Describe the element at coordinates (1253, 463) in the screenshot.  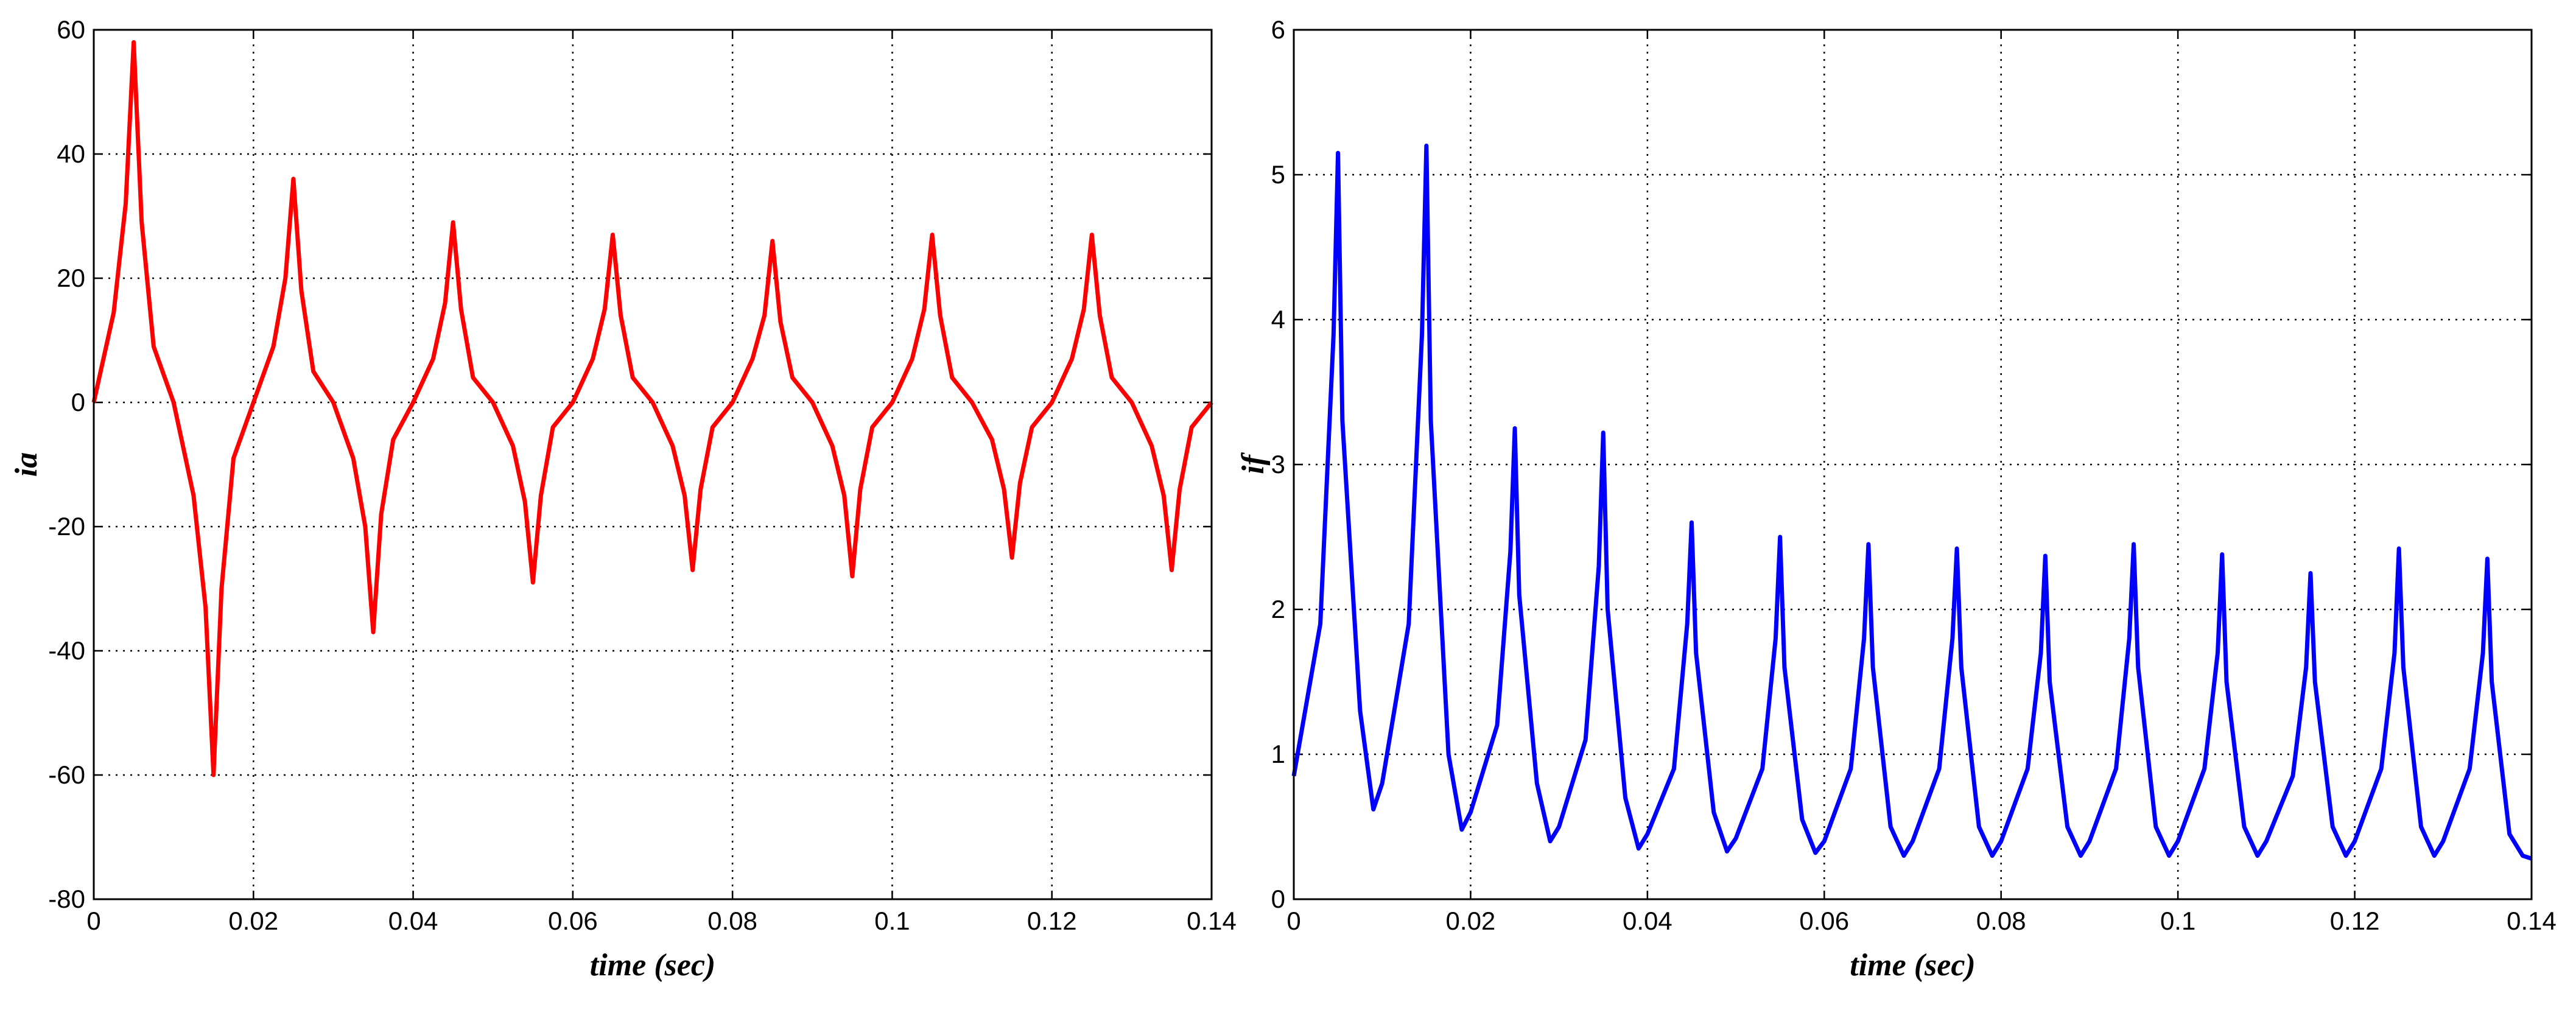
I see `axis-label: if` at that location.